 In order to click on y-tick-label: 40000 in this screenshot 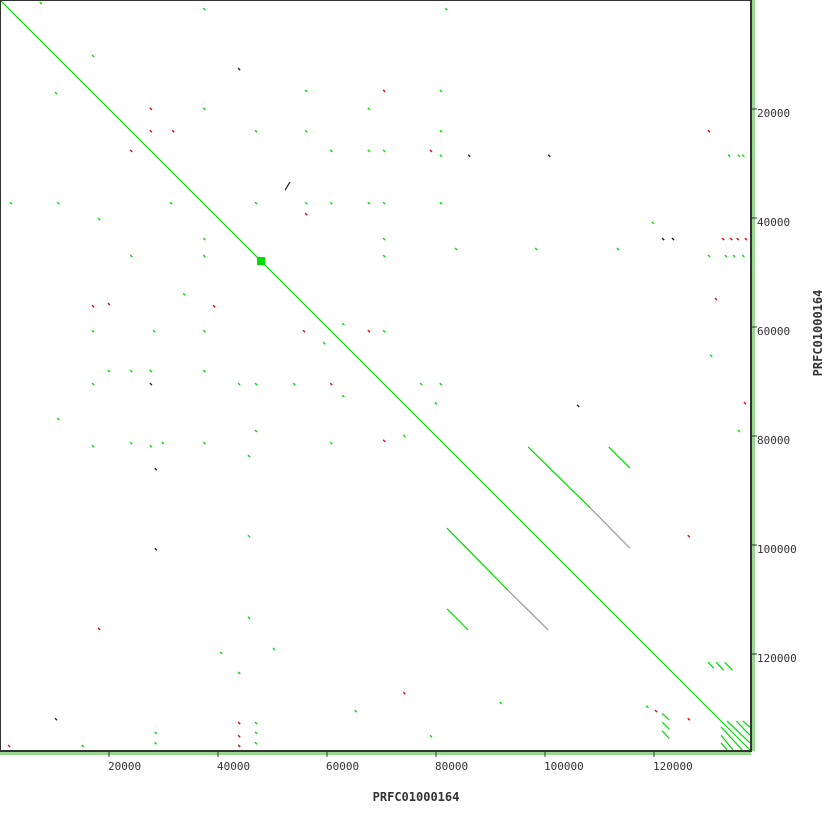, I will do `click(773, 222)`.